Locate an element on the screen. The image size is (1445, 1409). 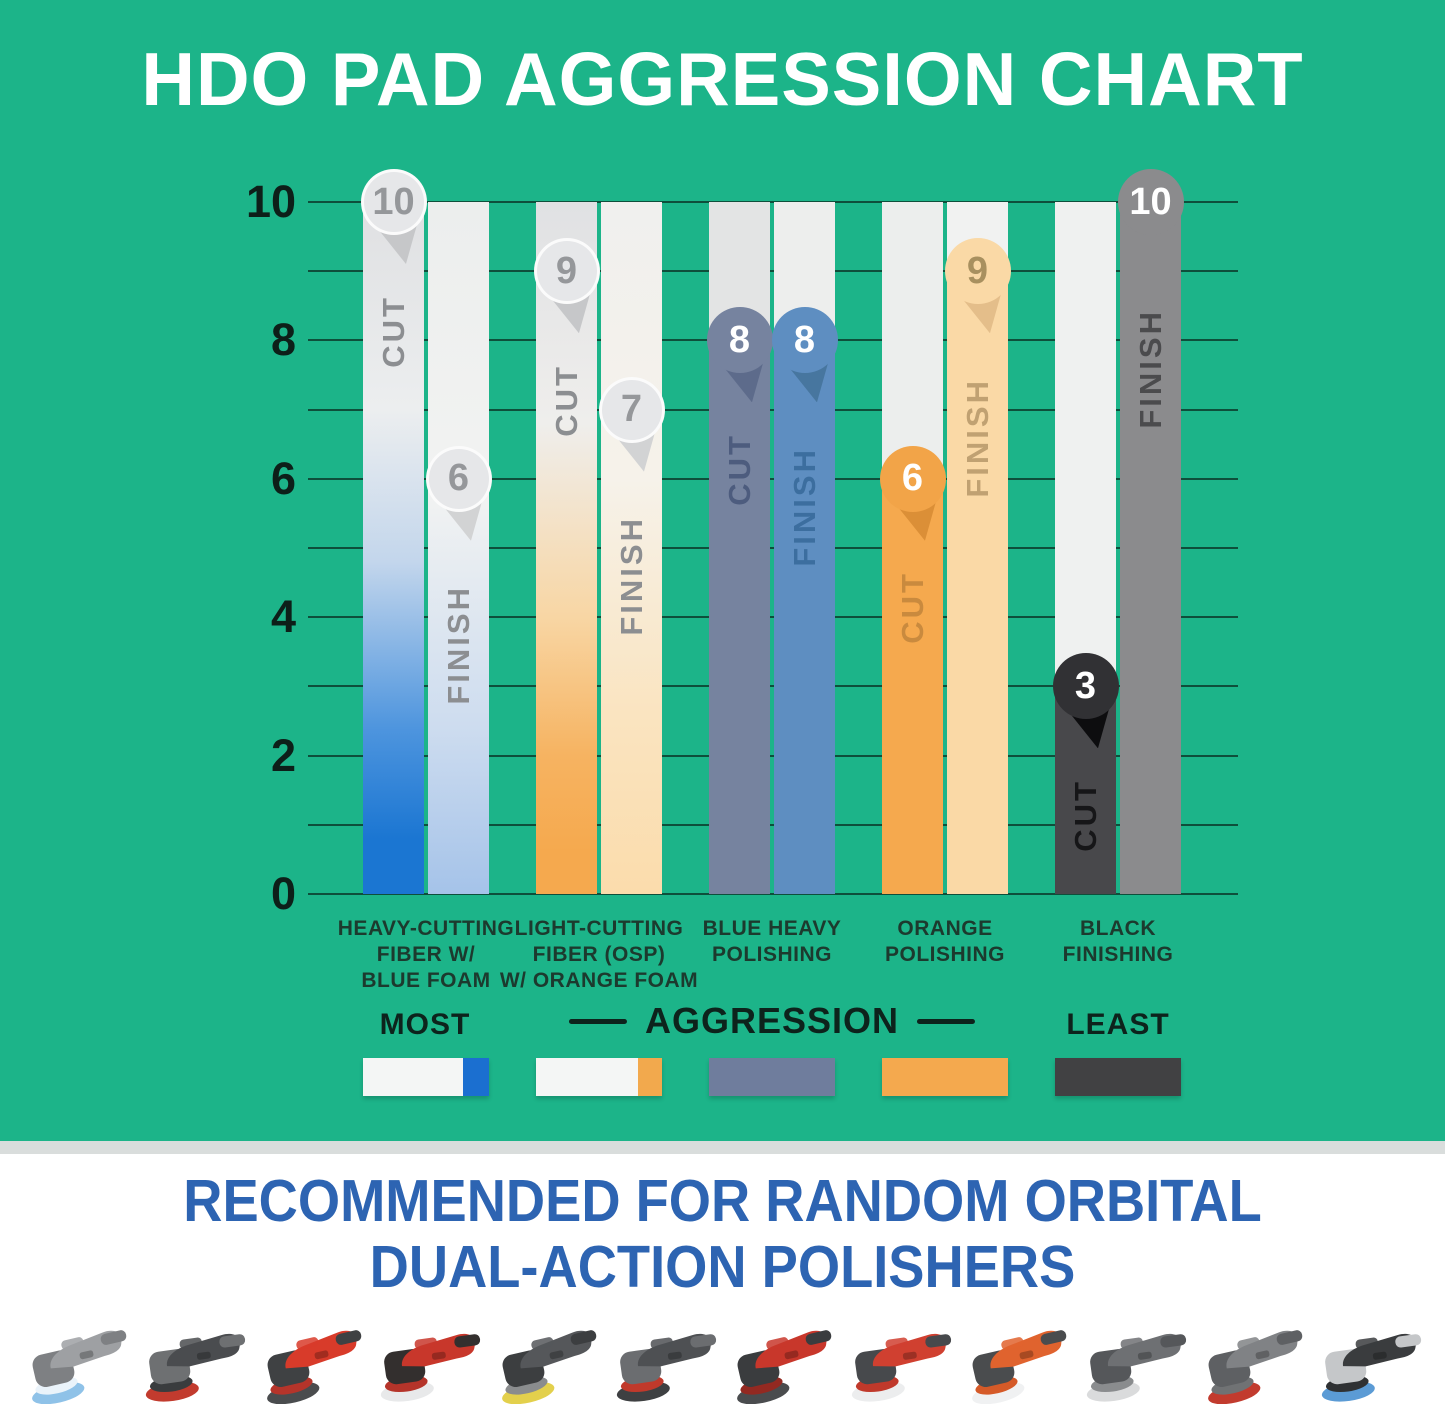
polisher-illustration-red-polisher-light-pad is located at coordinates (899, 1359).